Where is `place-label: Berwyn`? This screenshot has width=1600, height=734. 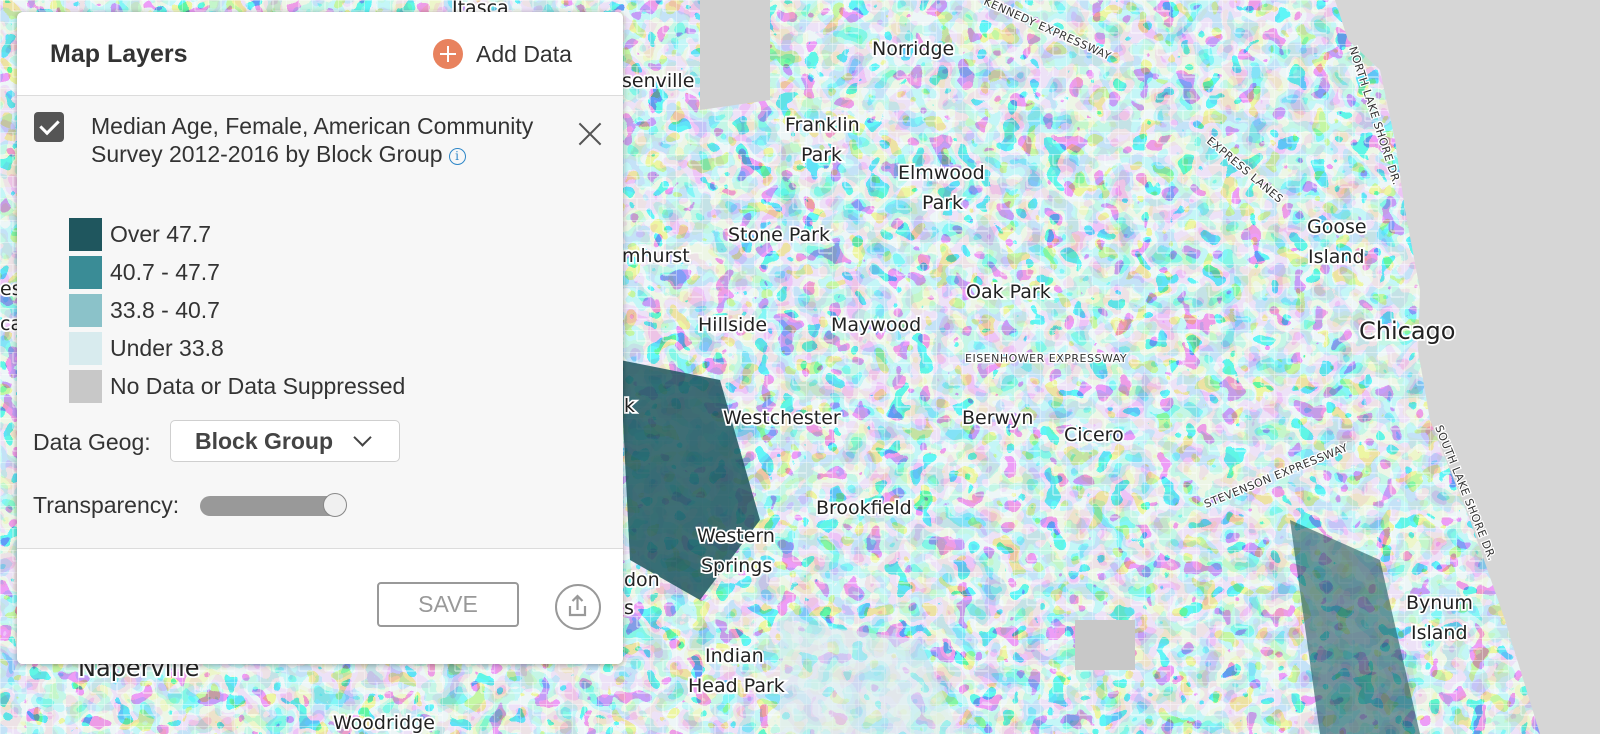 place-label: Berwyn is located at coordinates (997, 418).